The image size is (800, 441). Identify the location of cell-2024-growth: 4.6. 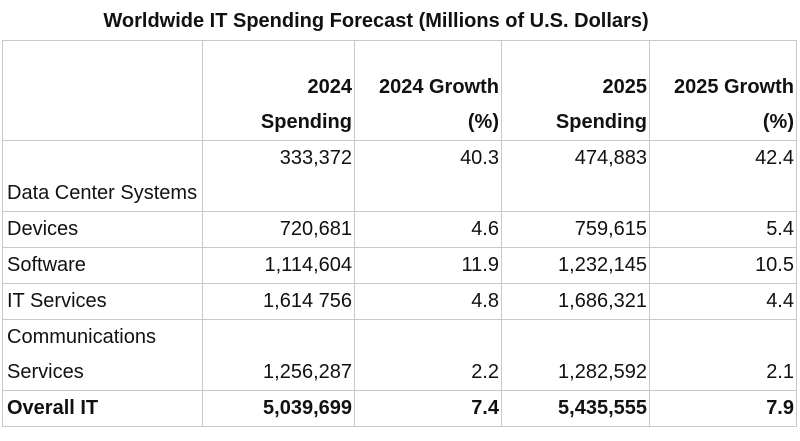
(428, 229).